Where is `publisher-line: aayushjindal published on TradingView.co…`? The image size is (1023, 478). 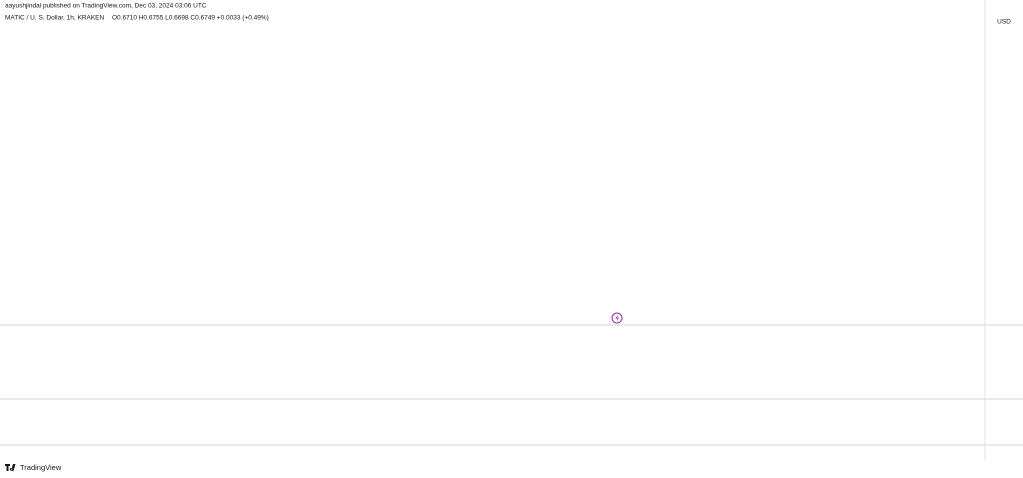
publisher-line: aayushjindal published on TradingView.co… is located at coordinates (106, 6).